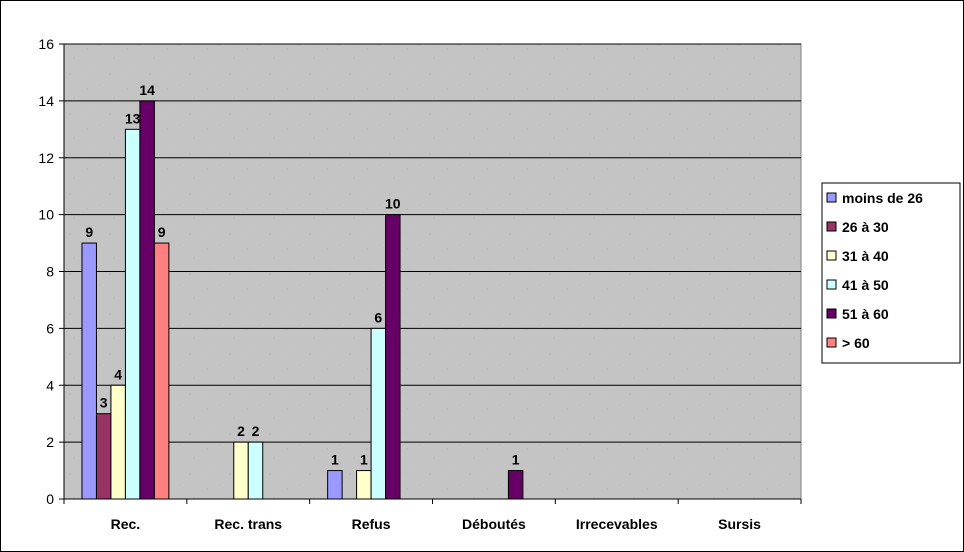 The width and height of the screenshot is (964, 552). What do you see at coordinates (856, 343) in the screenshot?
I see `legend-label: > 60` at bounding box center [856, 343].